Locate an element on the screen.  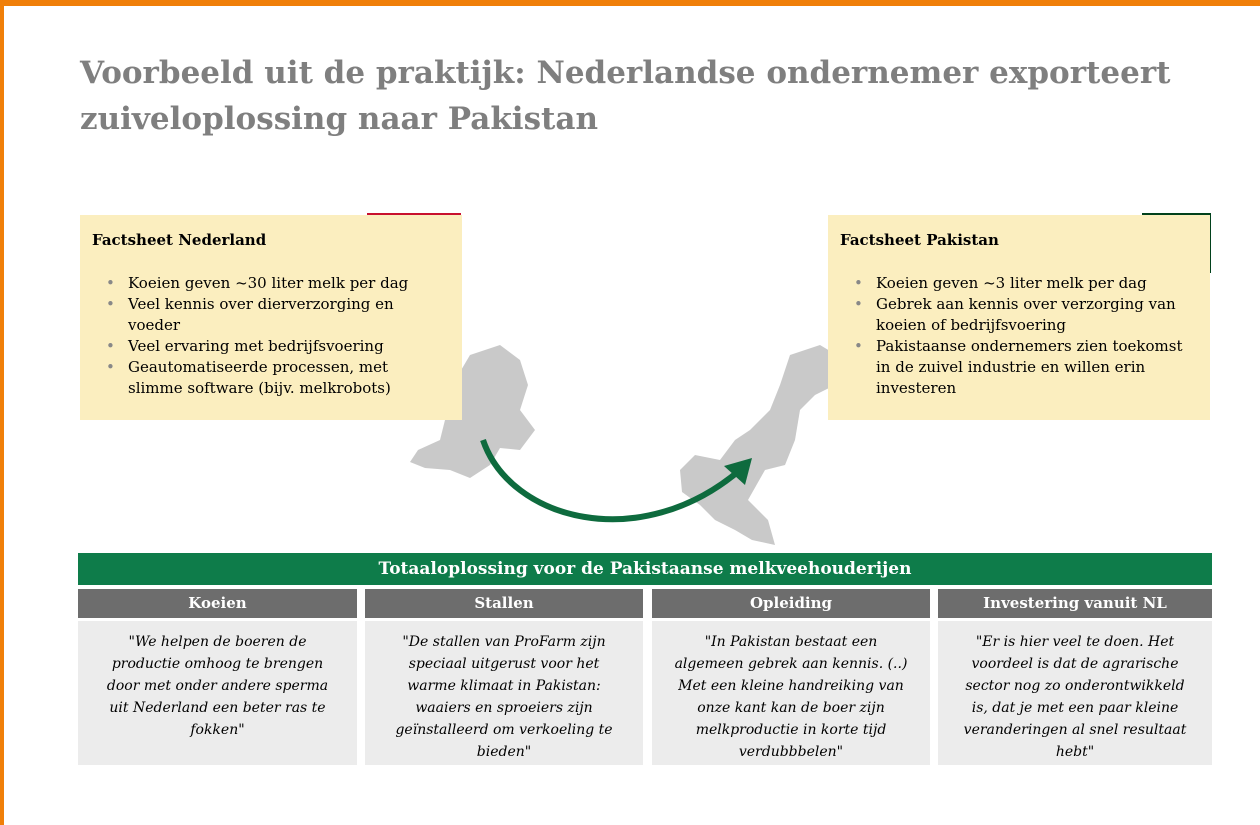
bullet: Koeien geven ~30 liter melk per dag is located at coordinates (267, 283).